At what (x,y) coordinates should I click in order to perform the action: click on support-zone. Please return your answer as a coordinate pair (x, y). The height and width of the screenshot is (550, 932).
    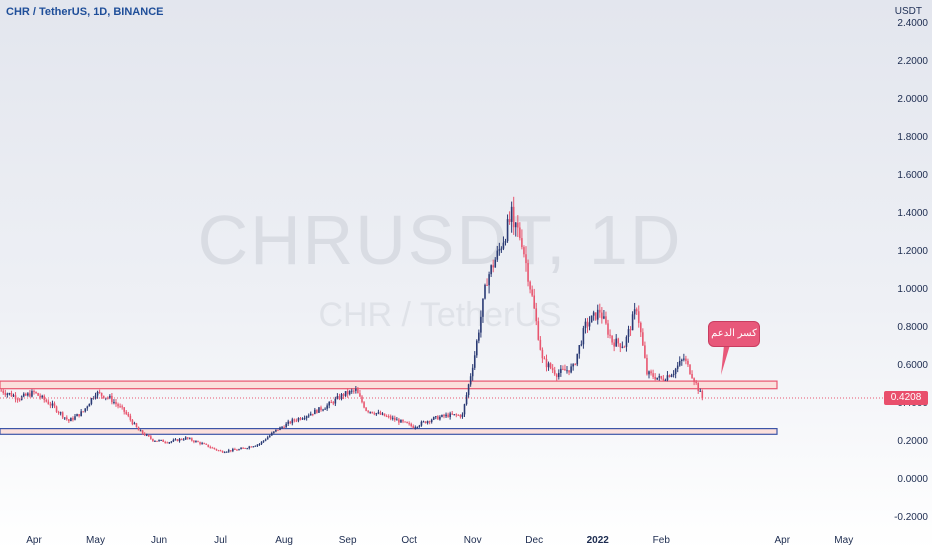
    Looking at the image, I should click on (389, 431).